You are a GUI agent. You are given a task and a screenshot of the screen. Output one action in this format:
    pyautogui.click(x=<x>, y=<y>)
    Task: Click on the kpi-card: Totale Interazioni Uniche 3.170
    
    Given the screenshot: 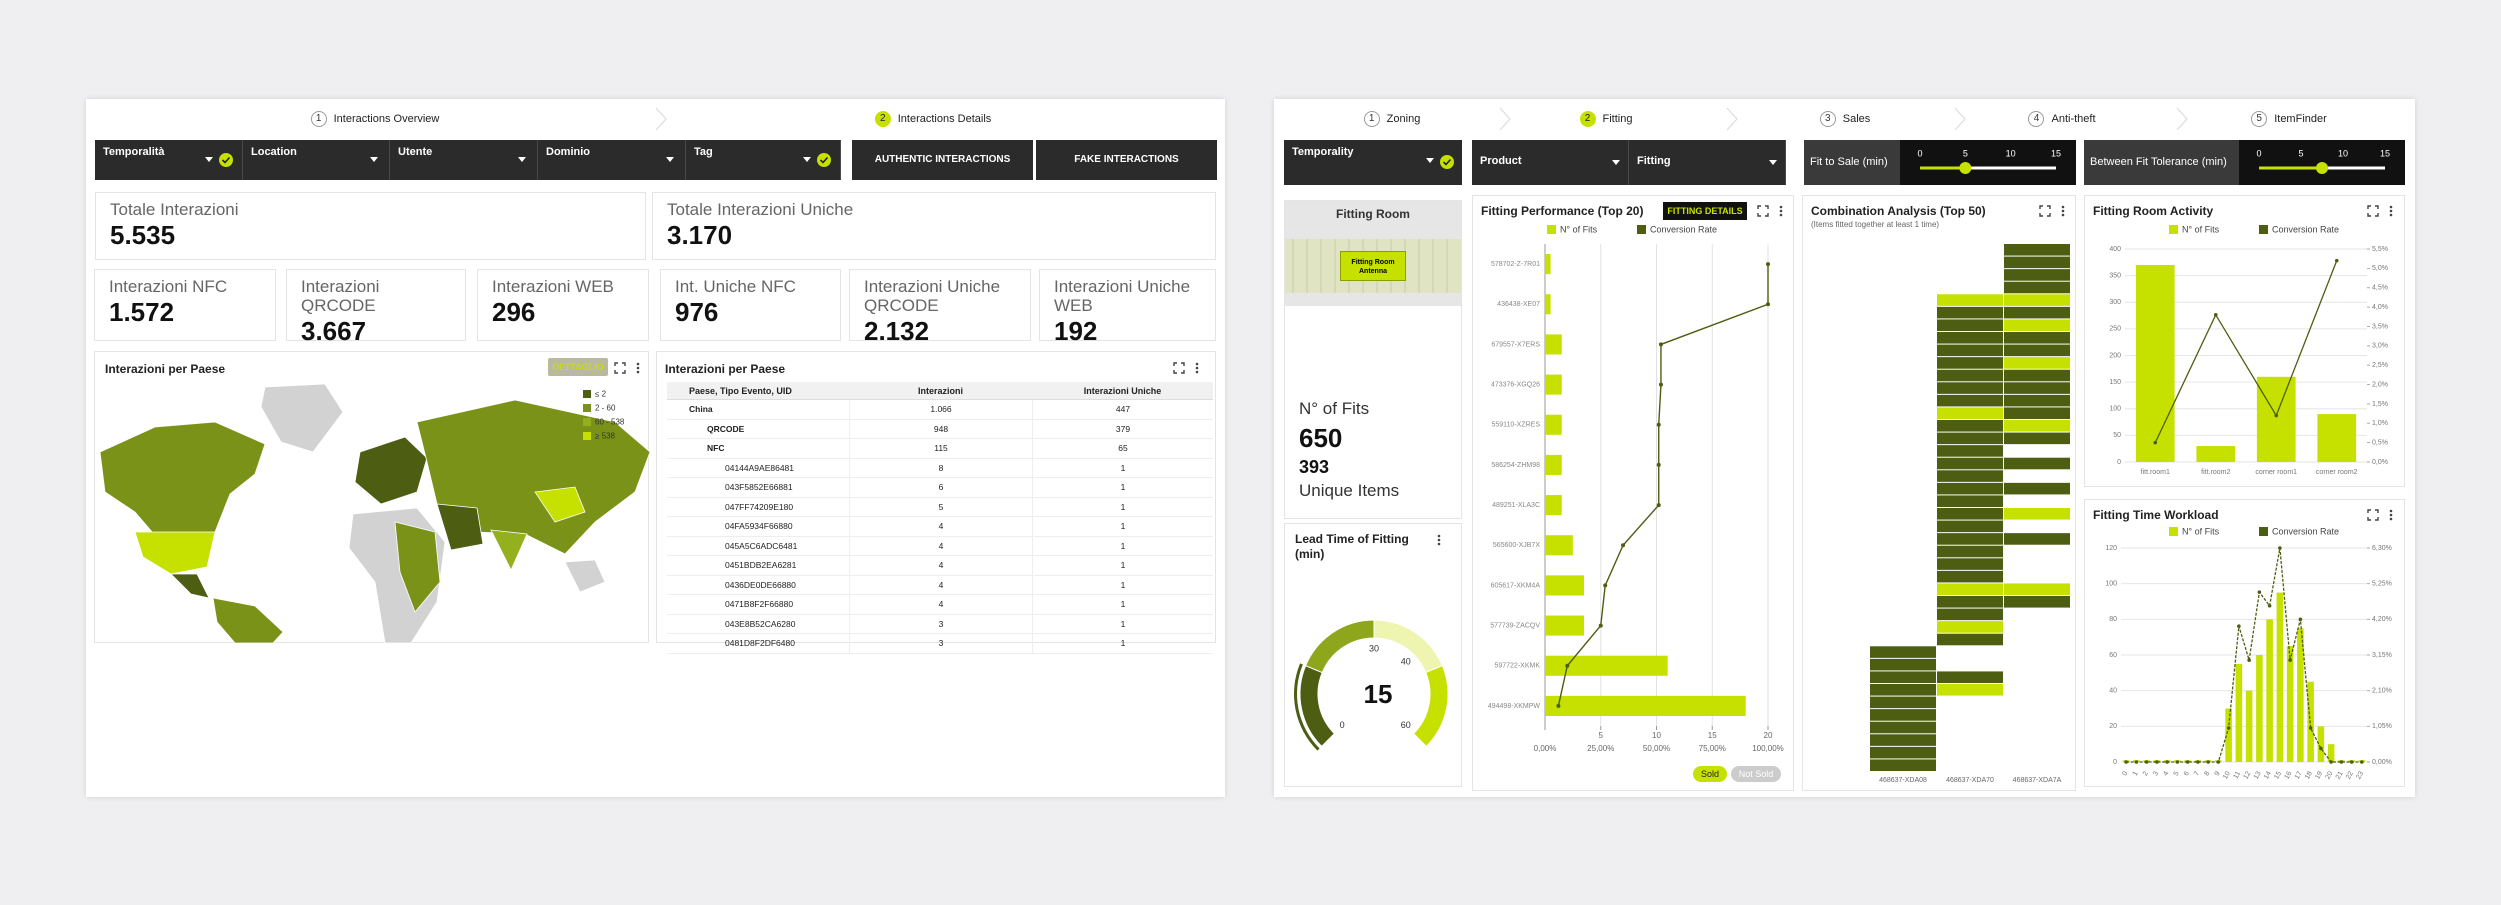 What is the action you would take?
    pyautogui.click(x=934, y=226)
    